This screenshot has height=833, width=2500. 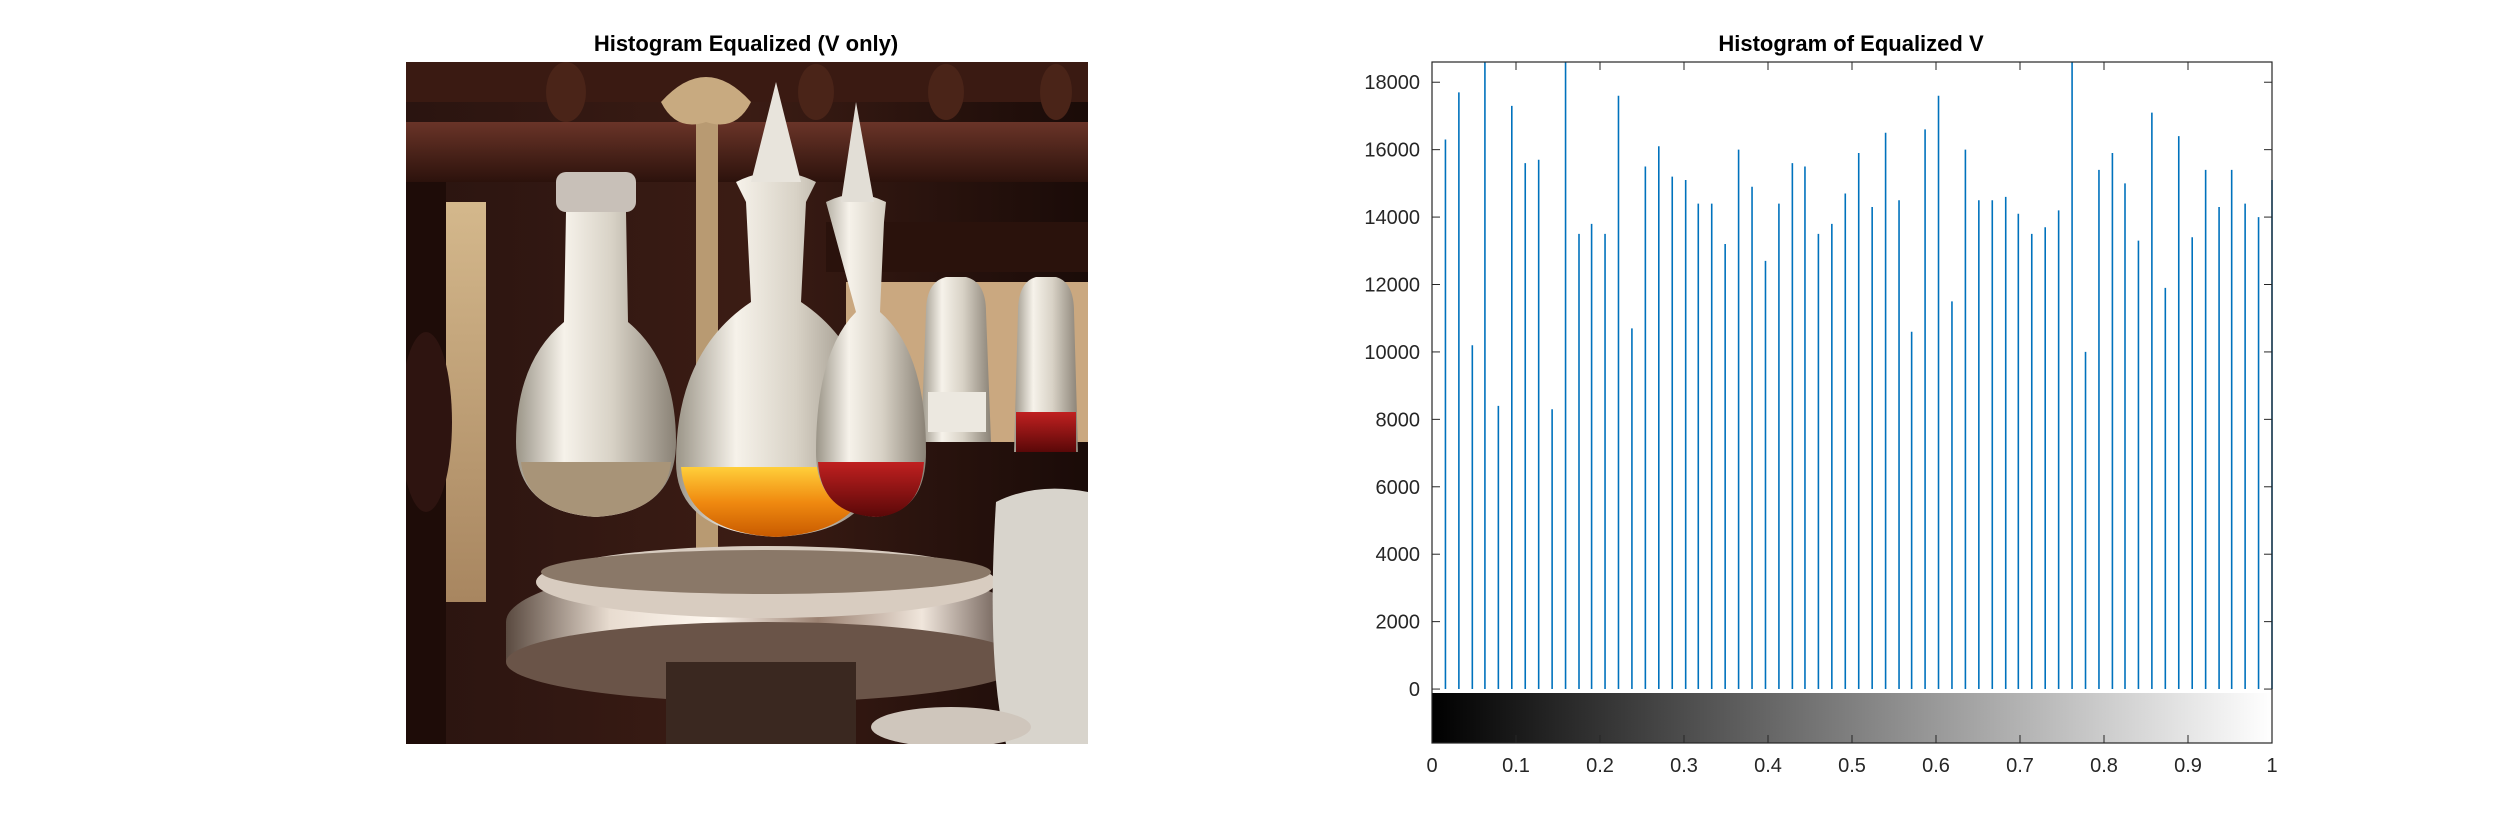 I want to click on x-tick-label: 0.9, so click(x=2188, y=766).